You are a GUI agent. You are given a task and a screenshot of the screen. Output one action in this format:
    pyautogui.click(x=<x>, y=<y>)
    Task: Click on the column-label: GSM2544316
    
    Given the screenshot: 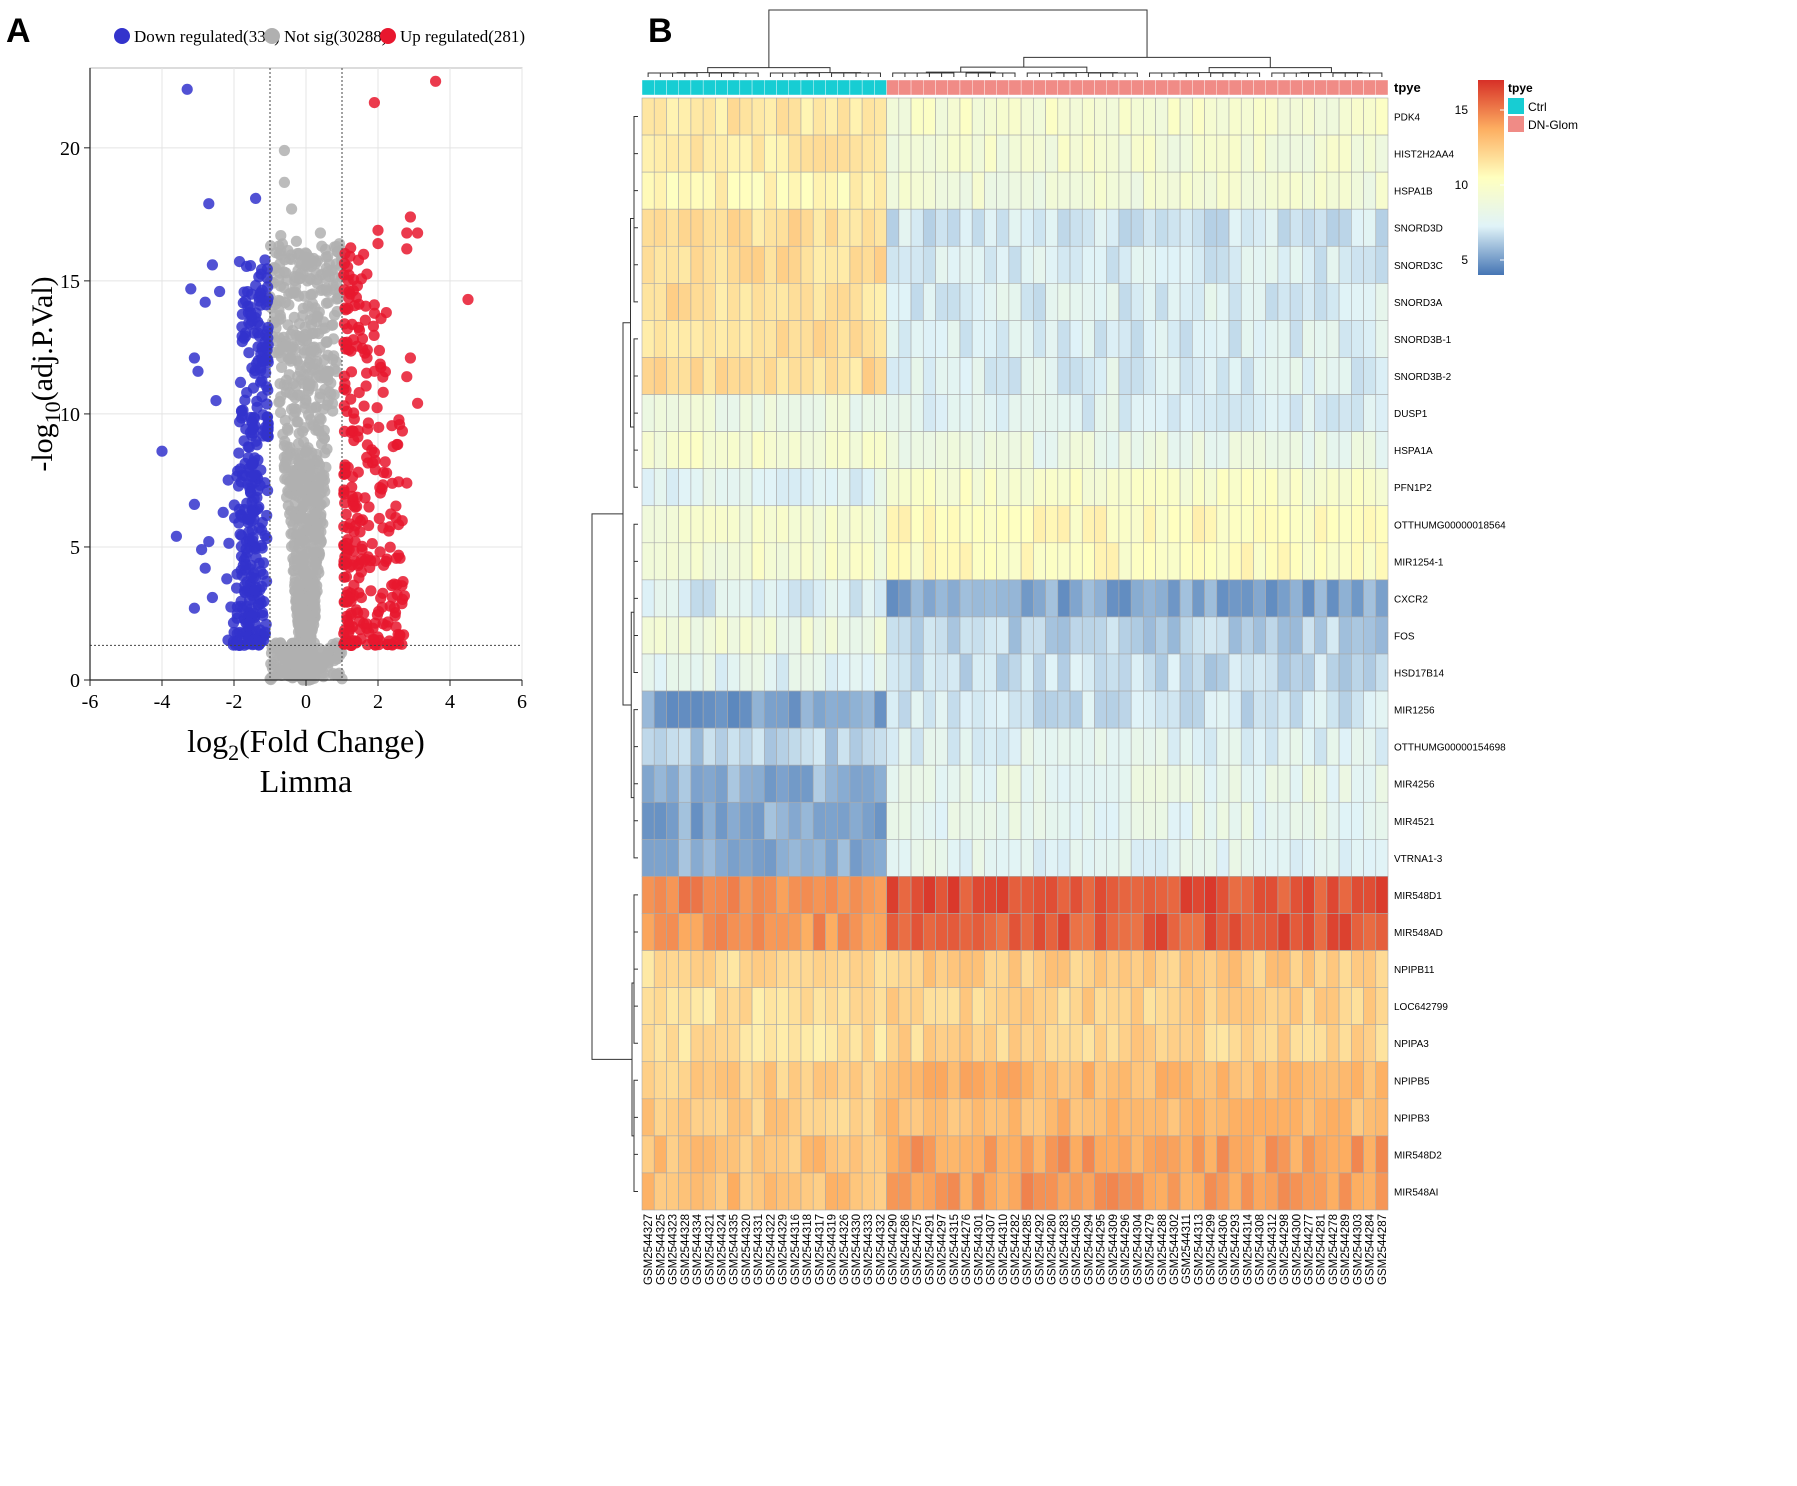 What is the action you would take?
    pyautogui.click(x=796, y=1249)
    